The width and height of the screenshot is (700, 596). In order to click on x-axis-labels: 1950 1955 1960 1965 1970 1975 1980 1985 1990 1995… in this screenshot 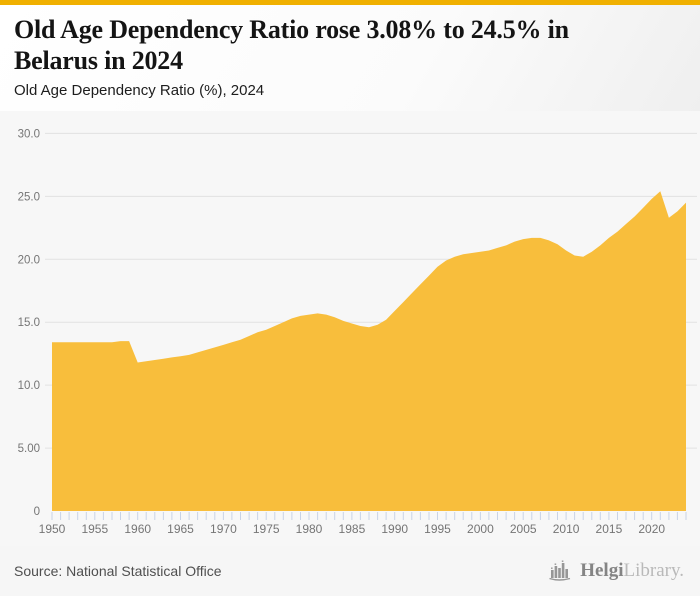, I will do `click(352, 529)`.